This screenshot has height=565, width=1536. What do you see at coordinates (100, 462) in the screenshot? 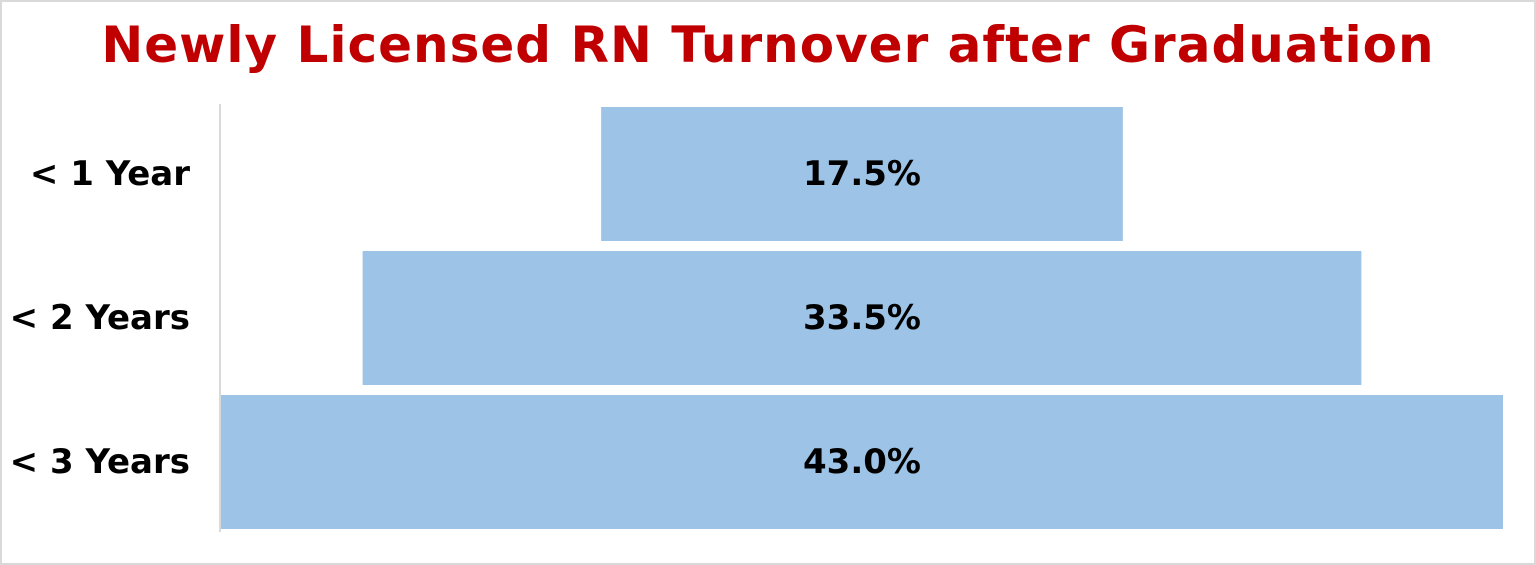
I see `category-label: < 3 Years` at bounding box center [100, 462].